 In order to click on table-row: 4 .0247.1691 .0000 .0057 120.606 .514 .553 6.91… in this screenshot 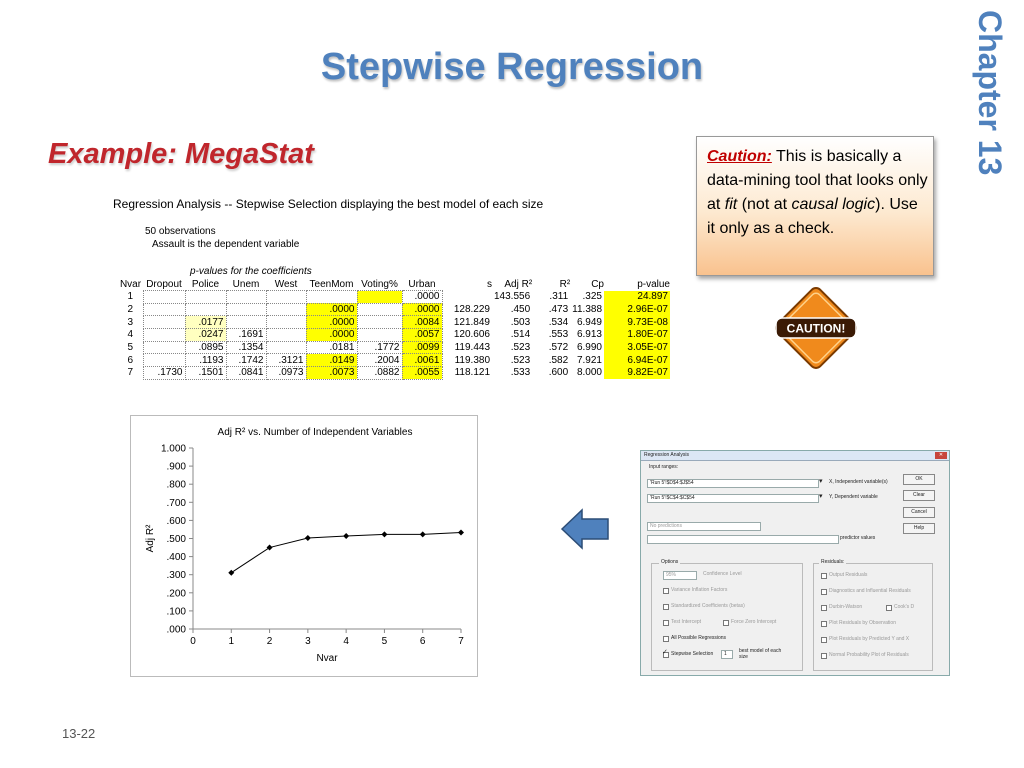, I will do `click(394, 335)`.